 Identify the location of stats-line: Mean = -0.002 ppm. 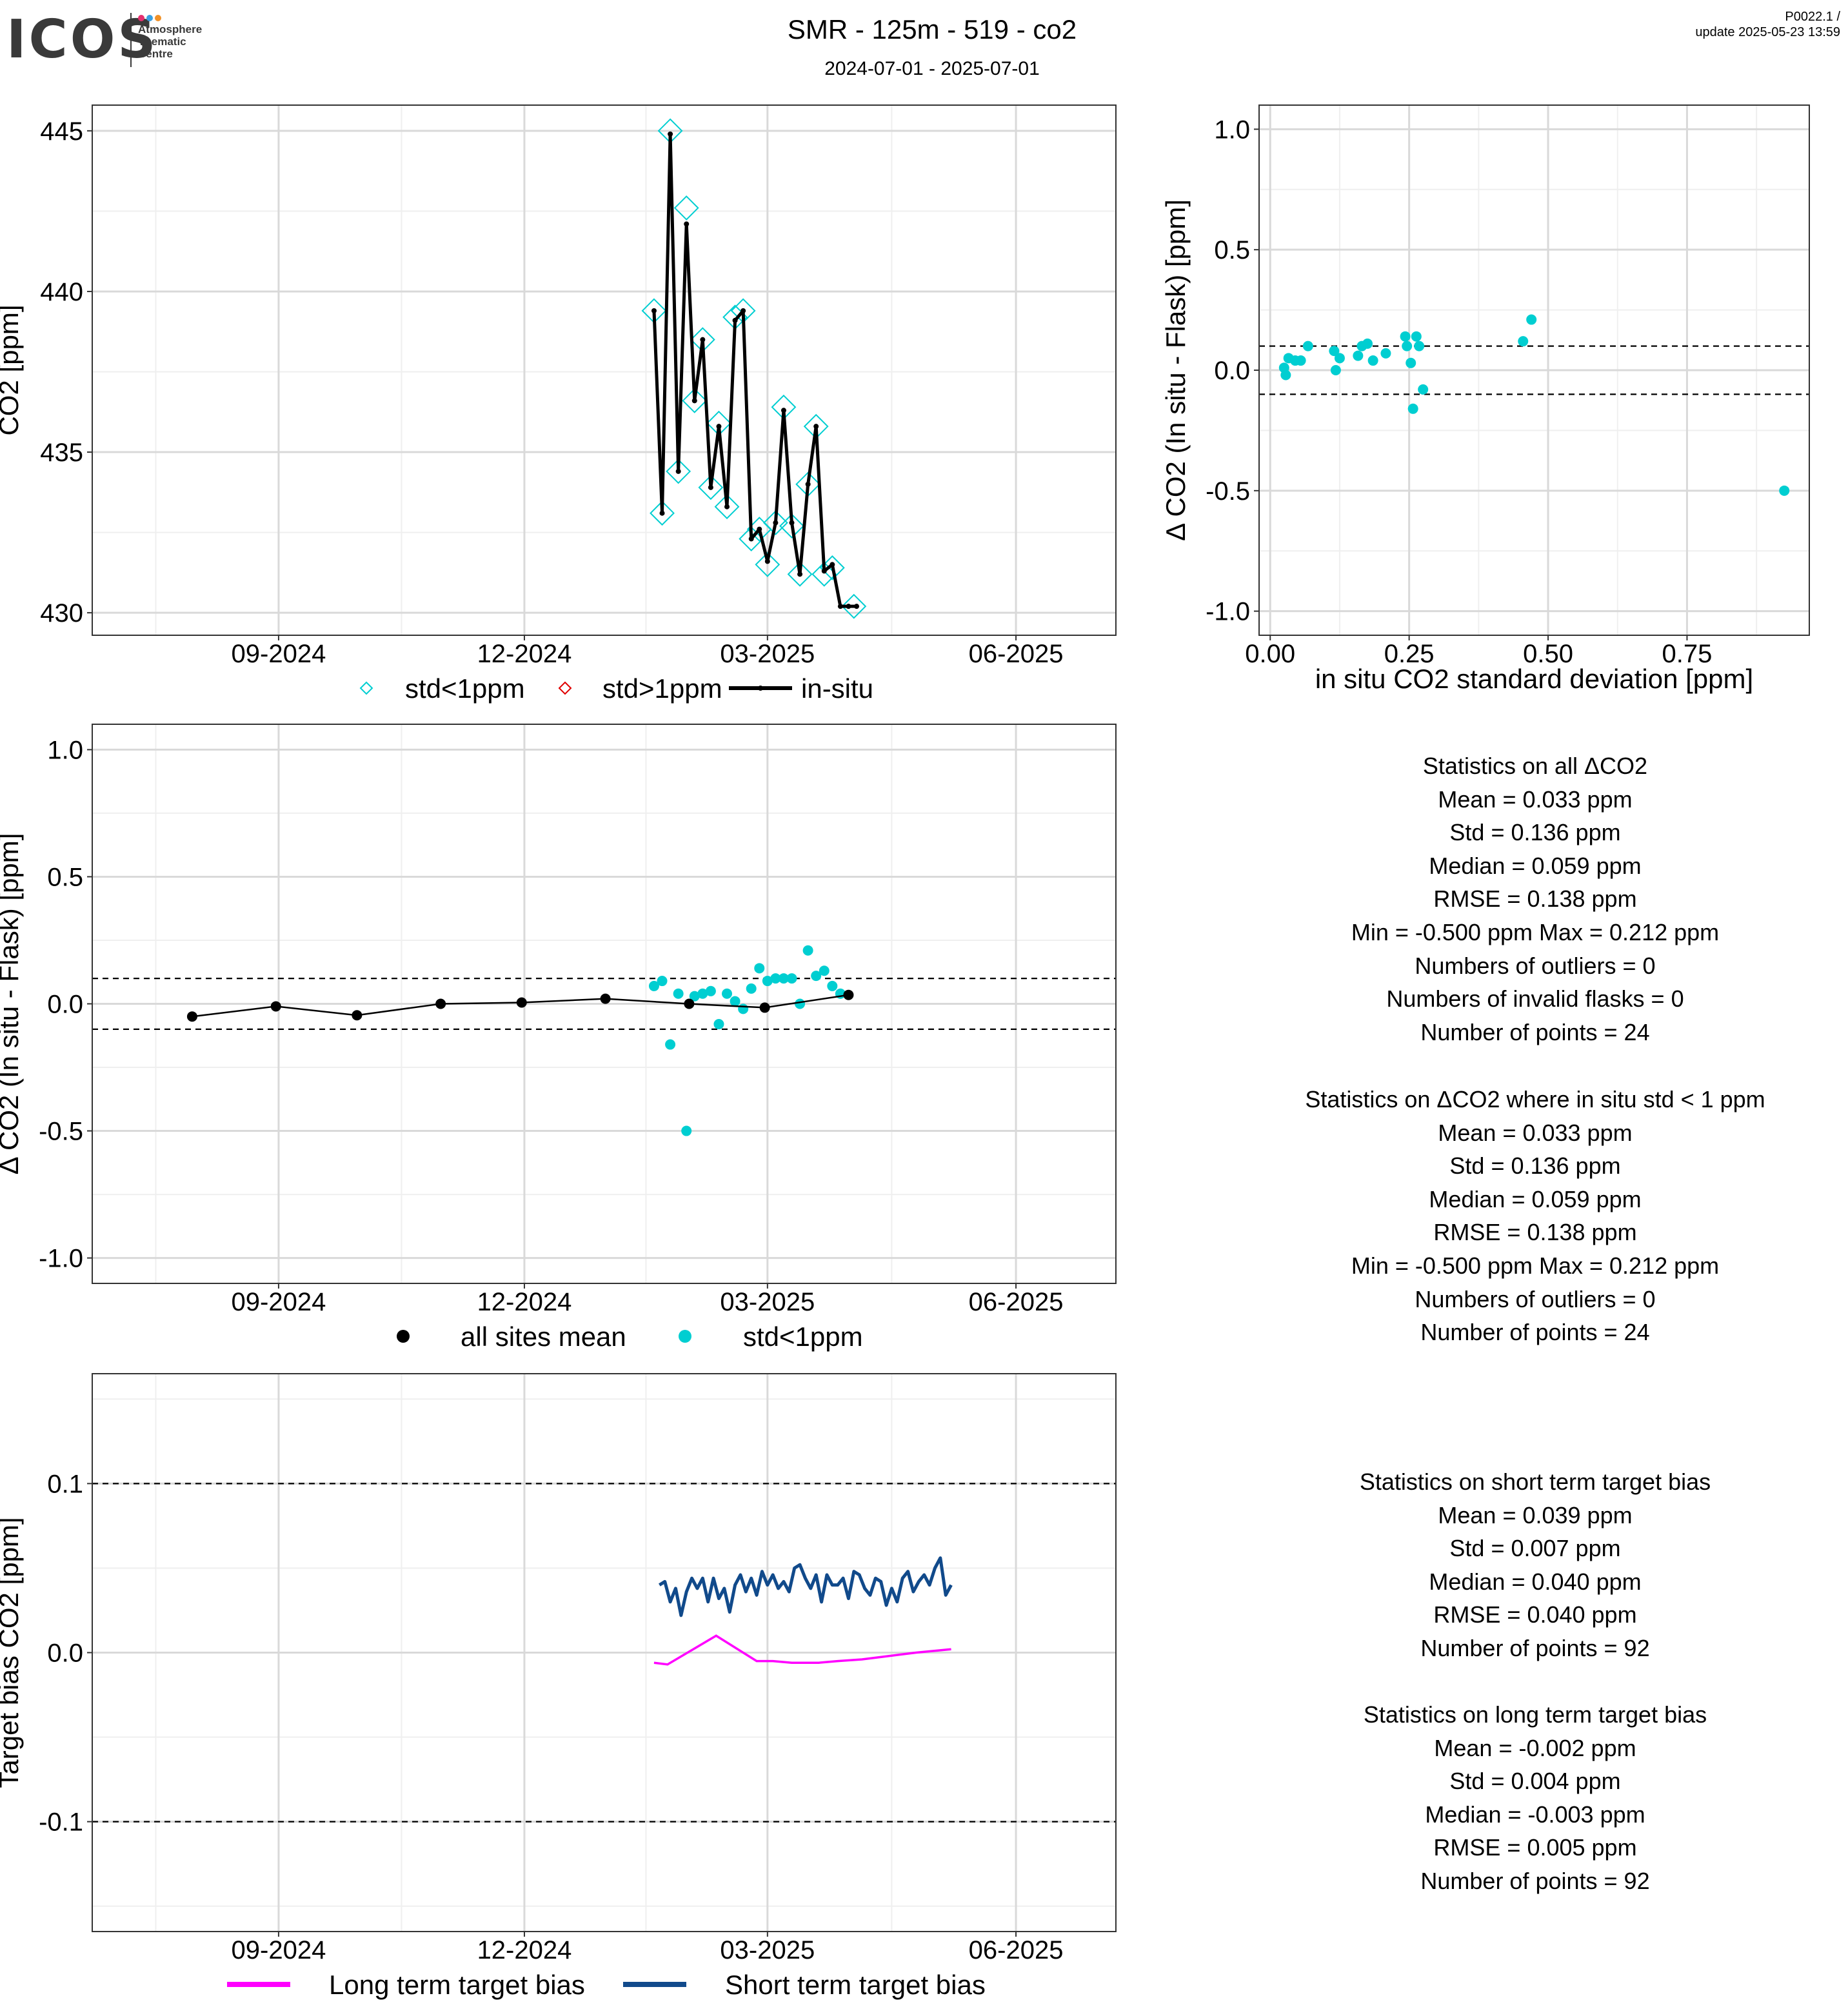
(1535, 1747).